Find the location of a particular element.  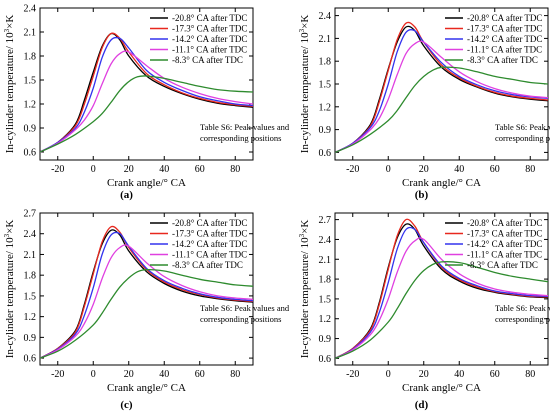

panel-label: (c) is located at coordinates (126, 405).